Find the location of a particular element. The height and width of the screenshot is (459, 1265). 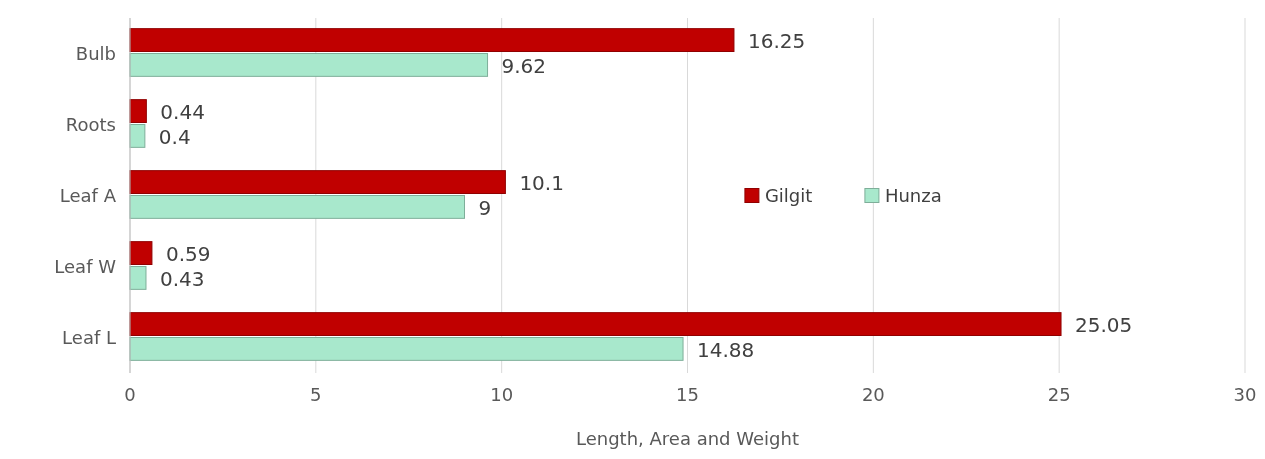

data-label: 0.44 is located at coordinates (182, 112).